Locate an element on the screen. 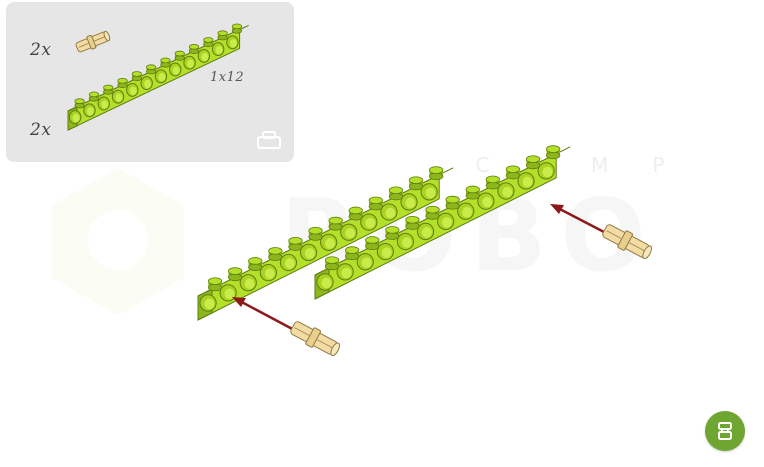 The height and width of the screenshot is (467, 764). watermark-hexagon-hole is located at coordinates (118, 240).